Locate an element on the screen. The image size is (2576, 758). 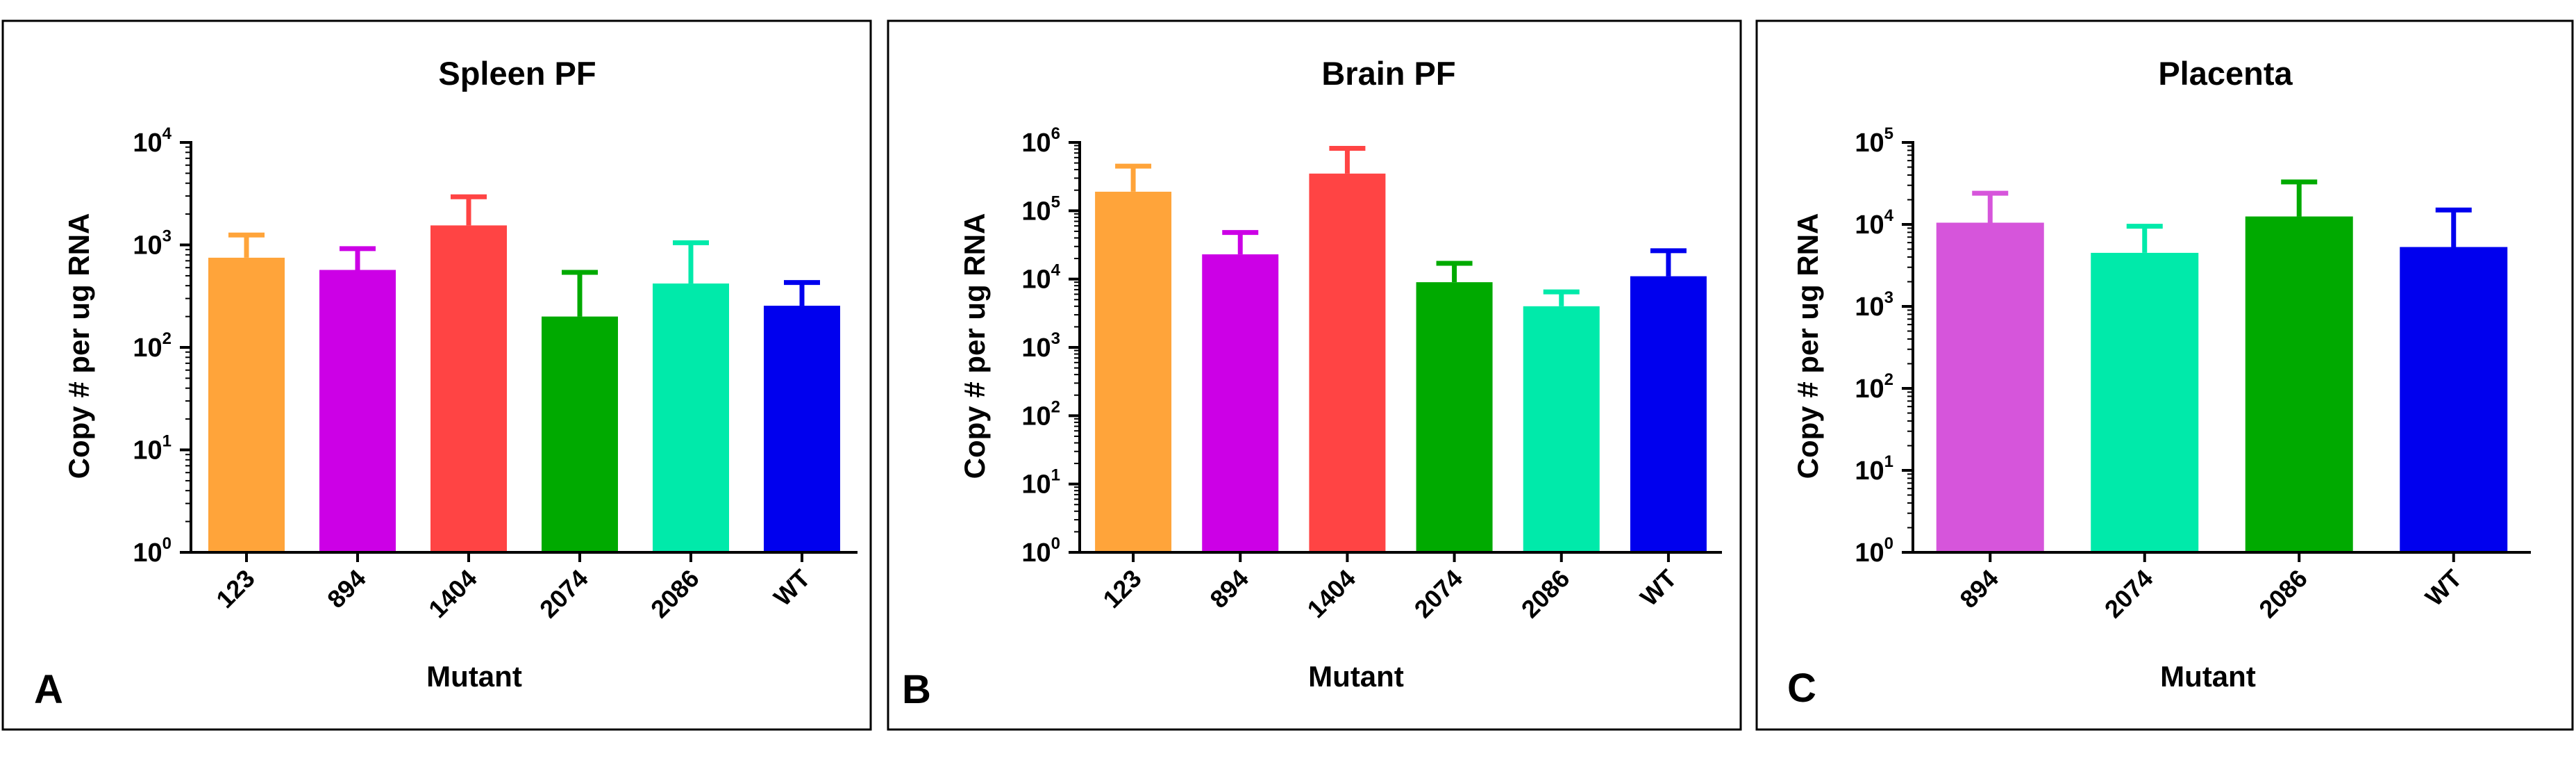
y-tick-label: 10⁶ is located at coordinates (1040, 141).